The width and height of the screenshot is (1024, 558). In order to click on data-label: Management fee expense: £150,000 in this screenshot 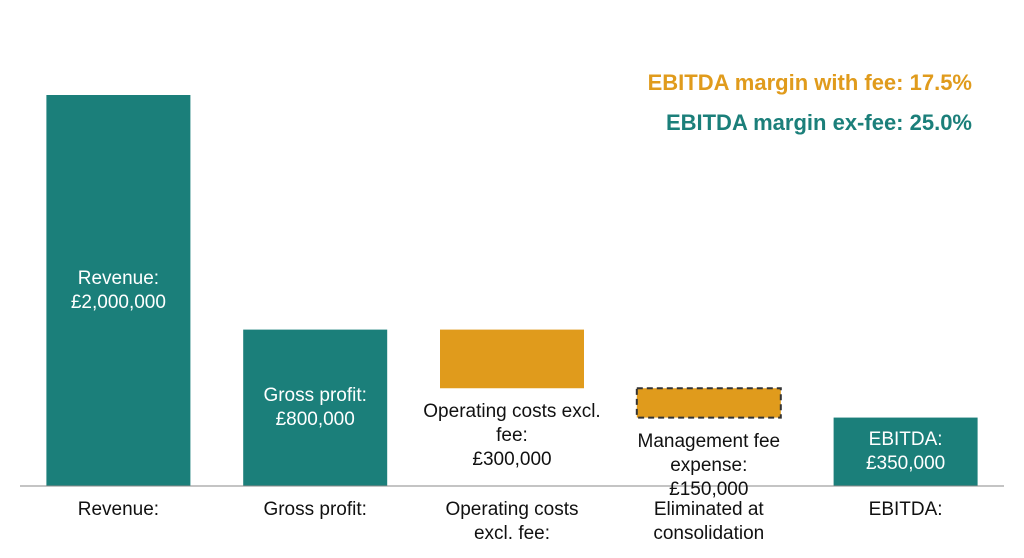, I will do `click(709, 466)`.